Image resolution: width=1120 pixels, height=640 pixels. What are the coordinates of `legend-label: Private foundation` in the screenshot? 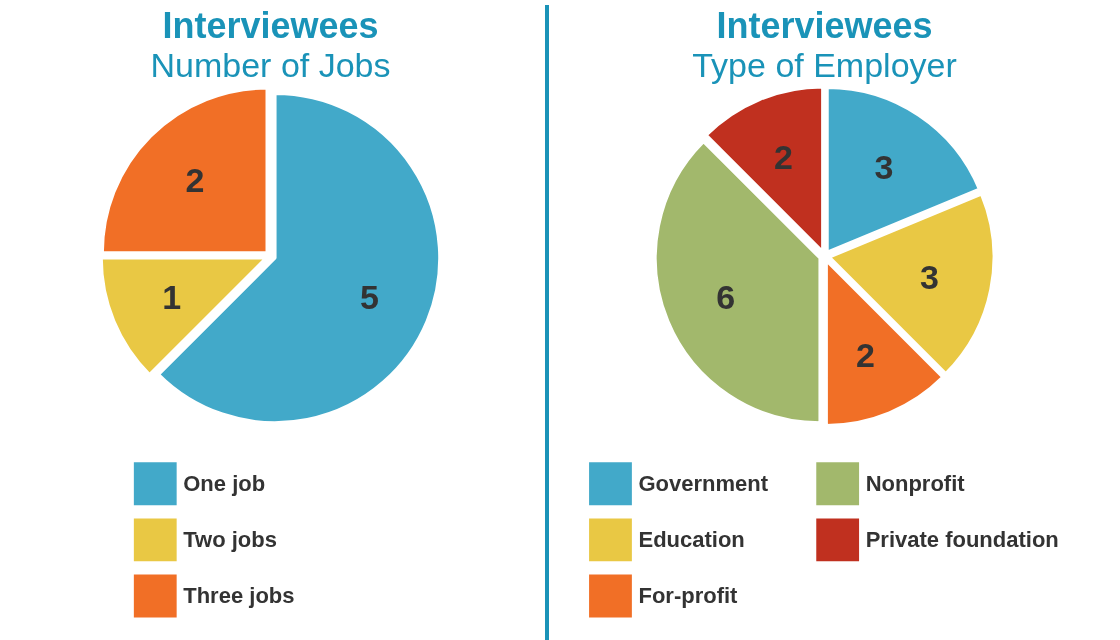 It's located at (962, 540).